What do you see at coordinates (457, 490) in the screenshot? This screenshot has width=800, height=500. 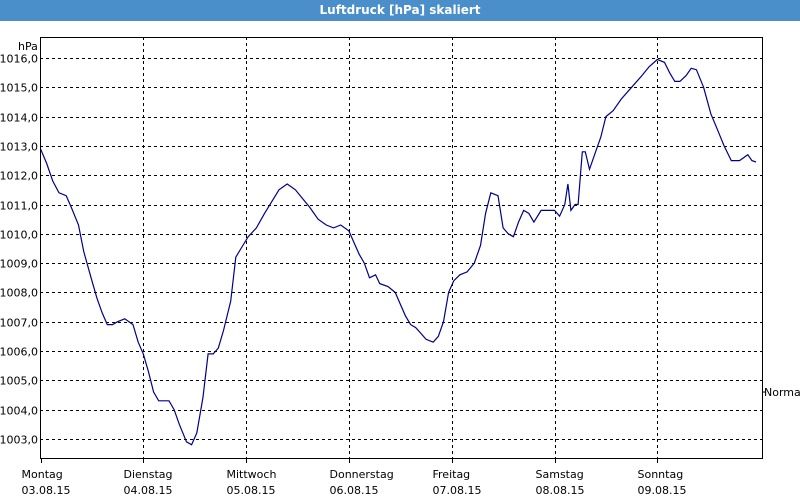 I see `x-tick-date: 07.08.15` at bounding box center [457, 490].